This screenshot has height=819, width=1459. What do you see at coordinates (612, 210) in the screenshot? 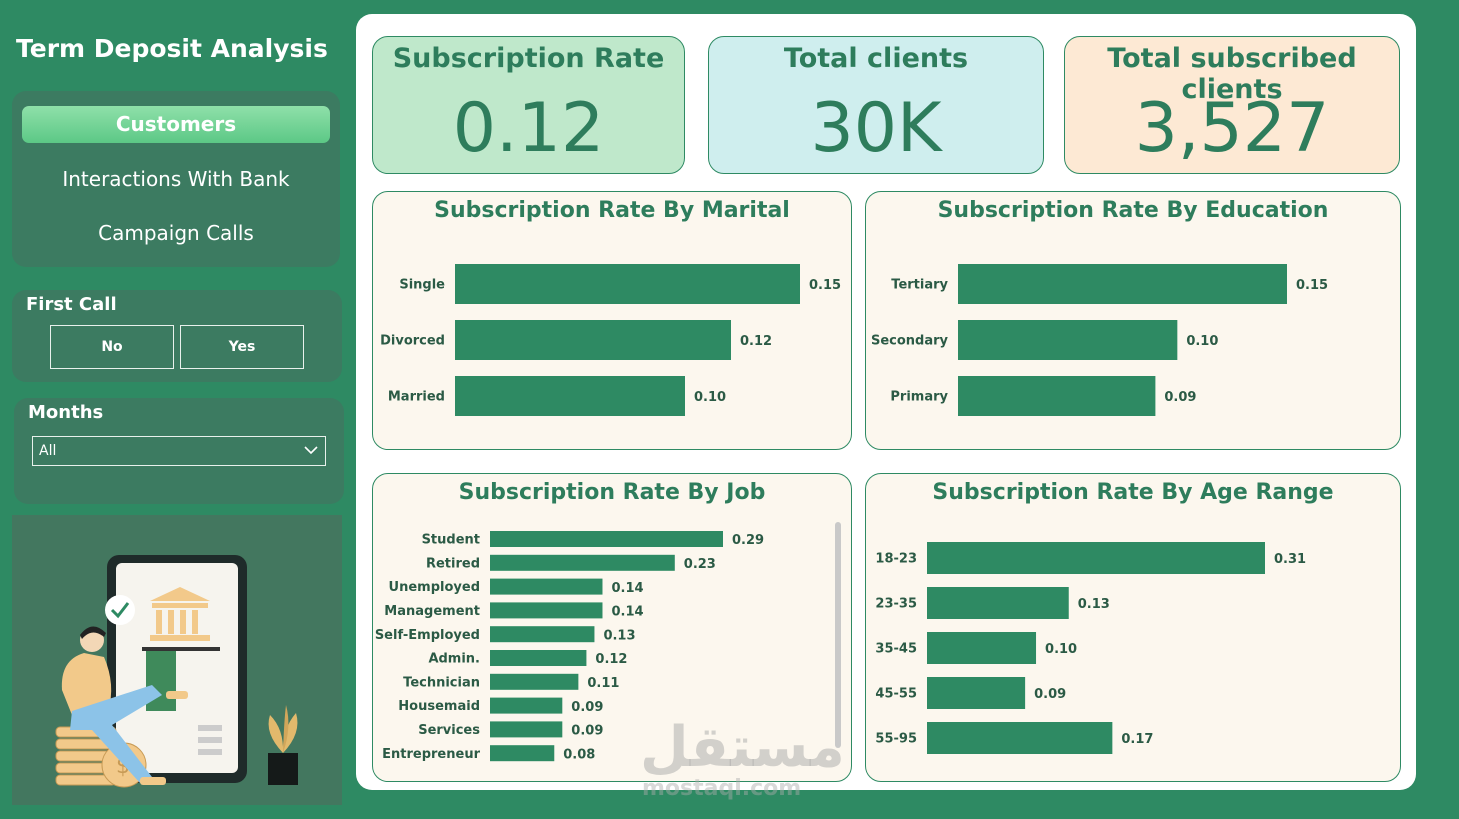
I see `chart-title: Subscription Rate By Marital` at bounding box center [612, 210].